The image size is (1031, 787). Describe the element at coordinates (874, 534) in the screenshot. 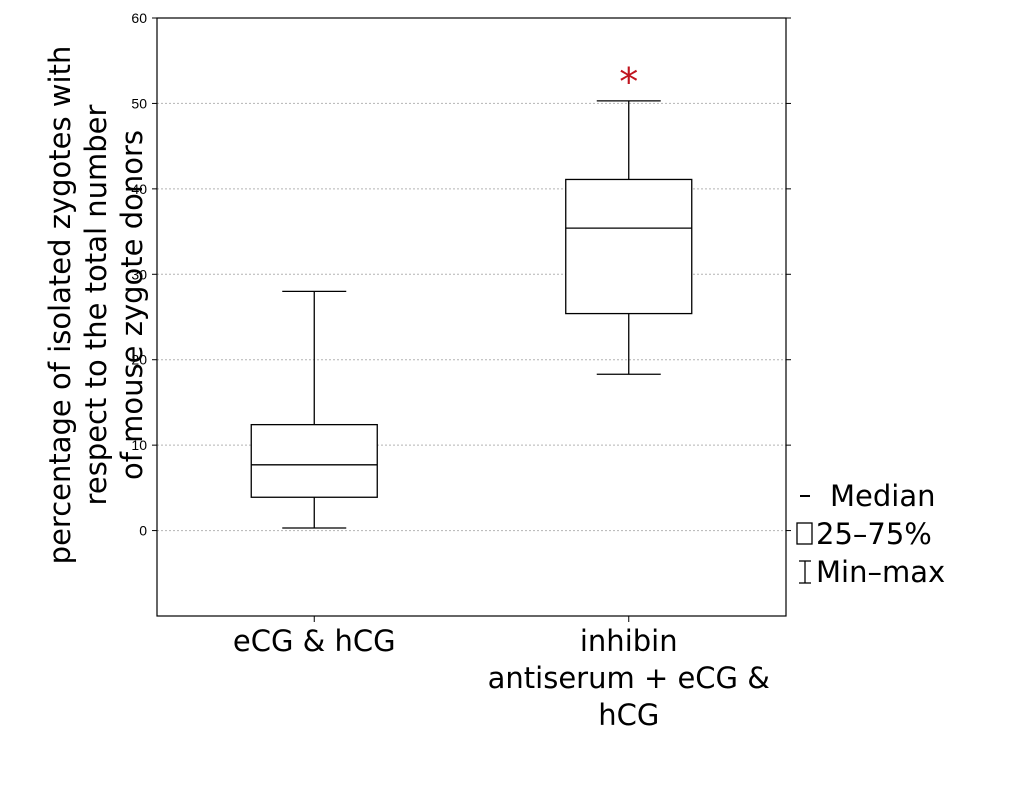

I see `legend-label: 25–75%` at that location.